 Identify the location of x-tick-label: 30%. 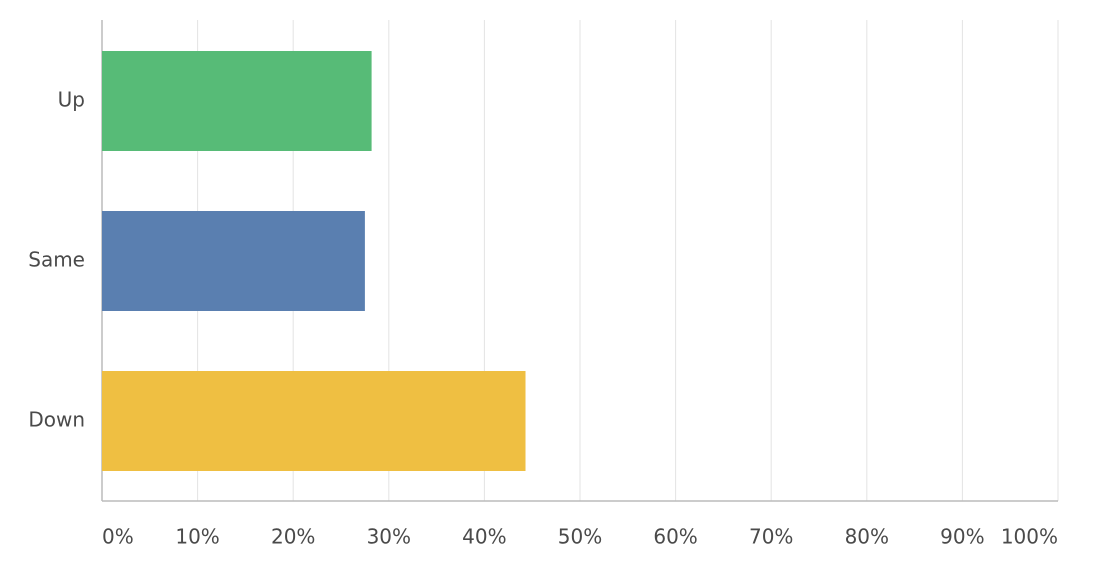
(389, 537).